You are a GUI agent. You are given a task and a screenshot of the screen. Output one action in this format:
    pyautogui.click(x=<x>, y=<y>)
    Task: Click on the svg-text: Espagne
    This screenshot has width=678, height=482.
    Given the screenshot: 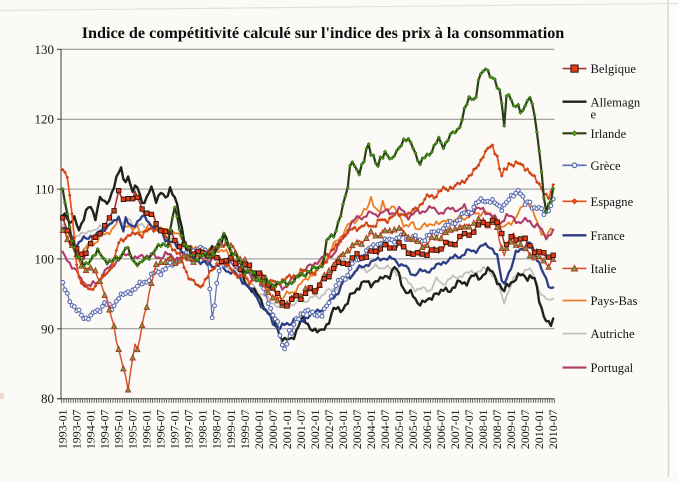 What is the action you would take?
    pyautogui.click(x=612, y=202)
    